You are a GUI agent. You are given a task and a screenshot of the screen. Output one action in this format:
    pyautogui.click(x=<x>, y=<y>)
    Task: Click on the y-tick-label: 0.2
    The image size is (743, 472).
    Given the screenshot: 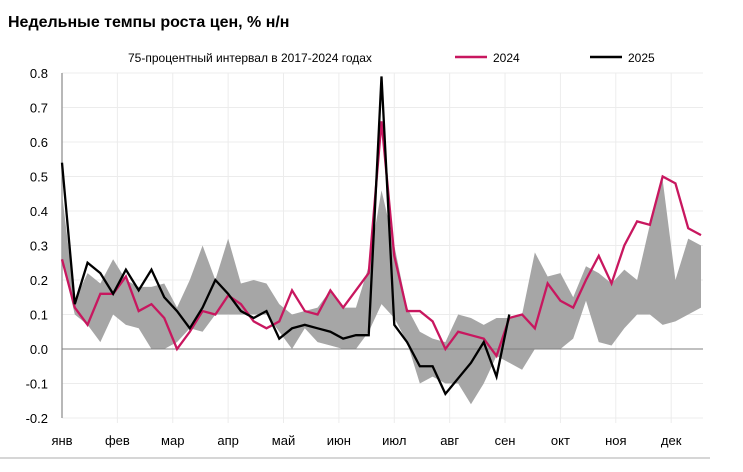 What is the action you would take?
    pyautogui.click(x=39, y=280)
    